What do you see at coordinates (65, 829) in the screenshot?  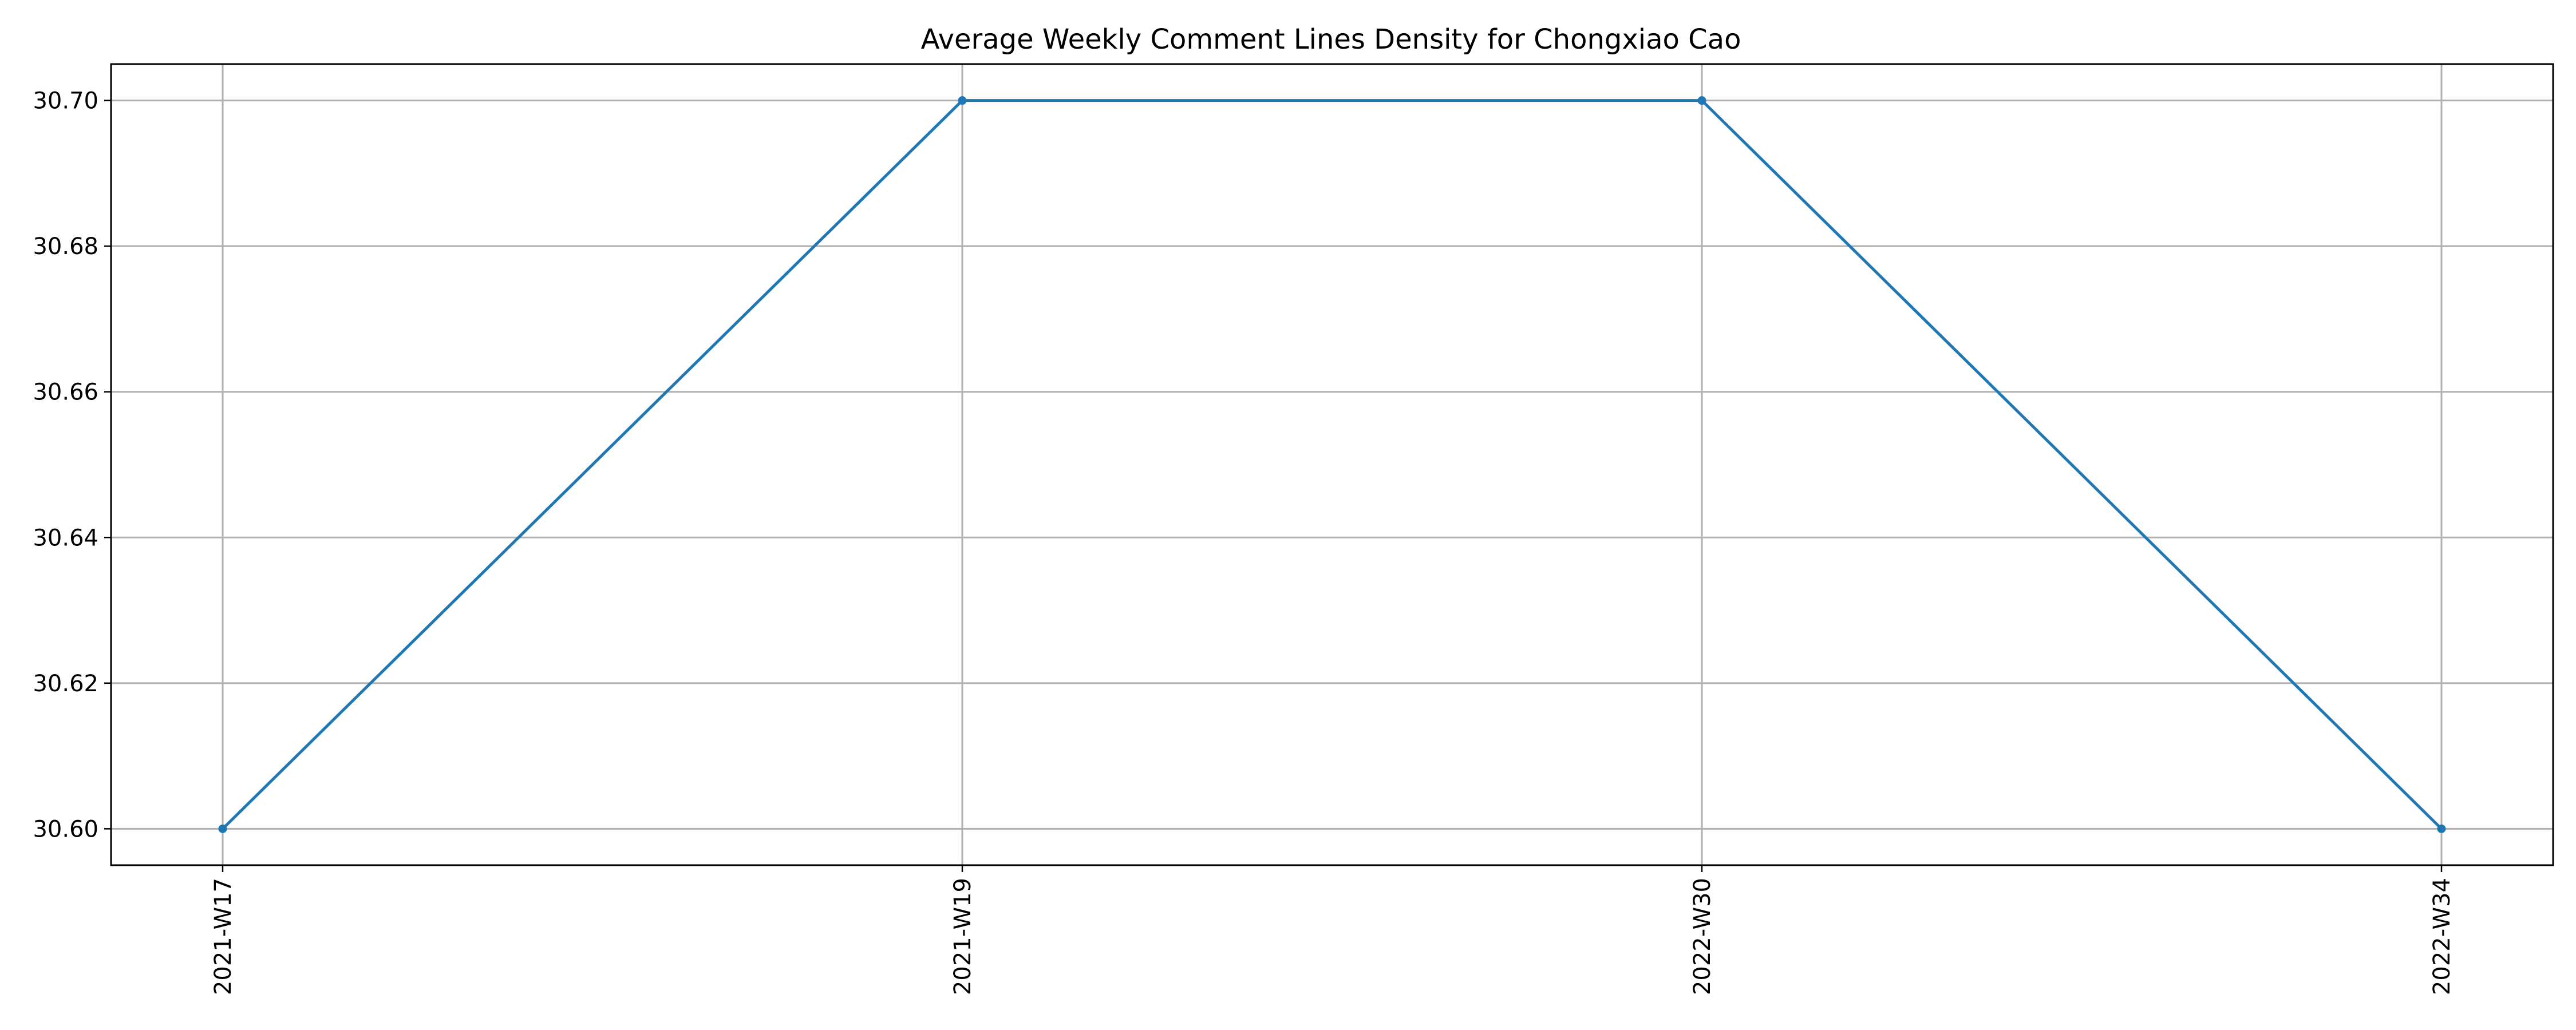 I see `y-tick-label: 30.60` at bounding box center [65, 829].